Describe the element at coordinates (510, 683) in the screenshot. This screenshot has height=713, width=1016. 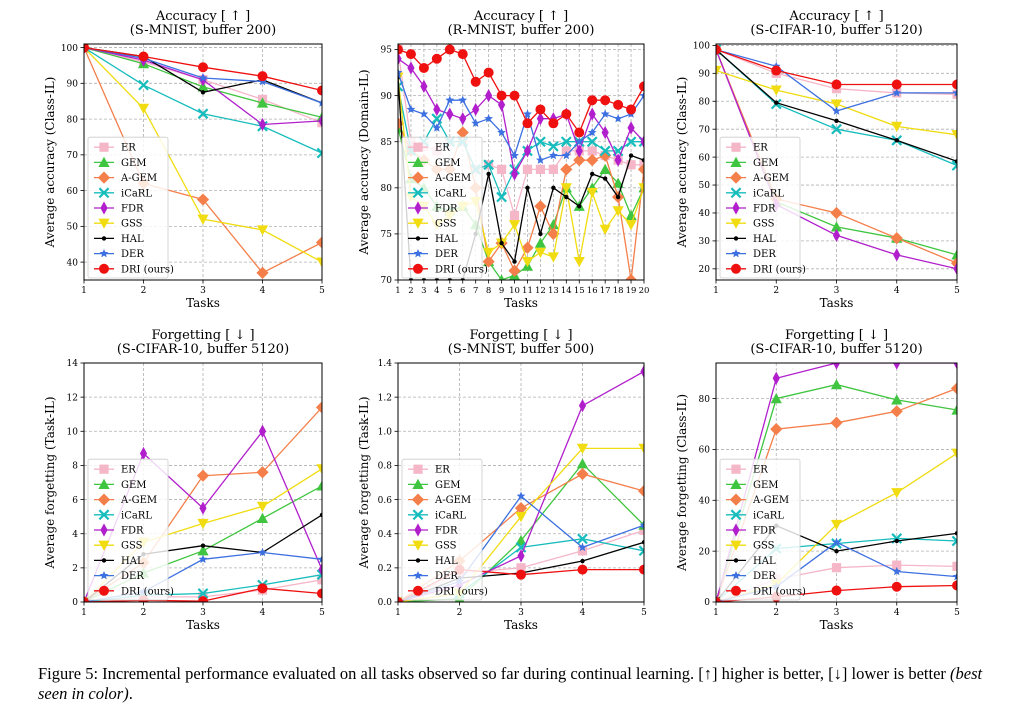
I see `caption-emphasis: (best seen in color)` at that location.